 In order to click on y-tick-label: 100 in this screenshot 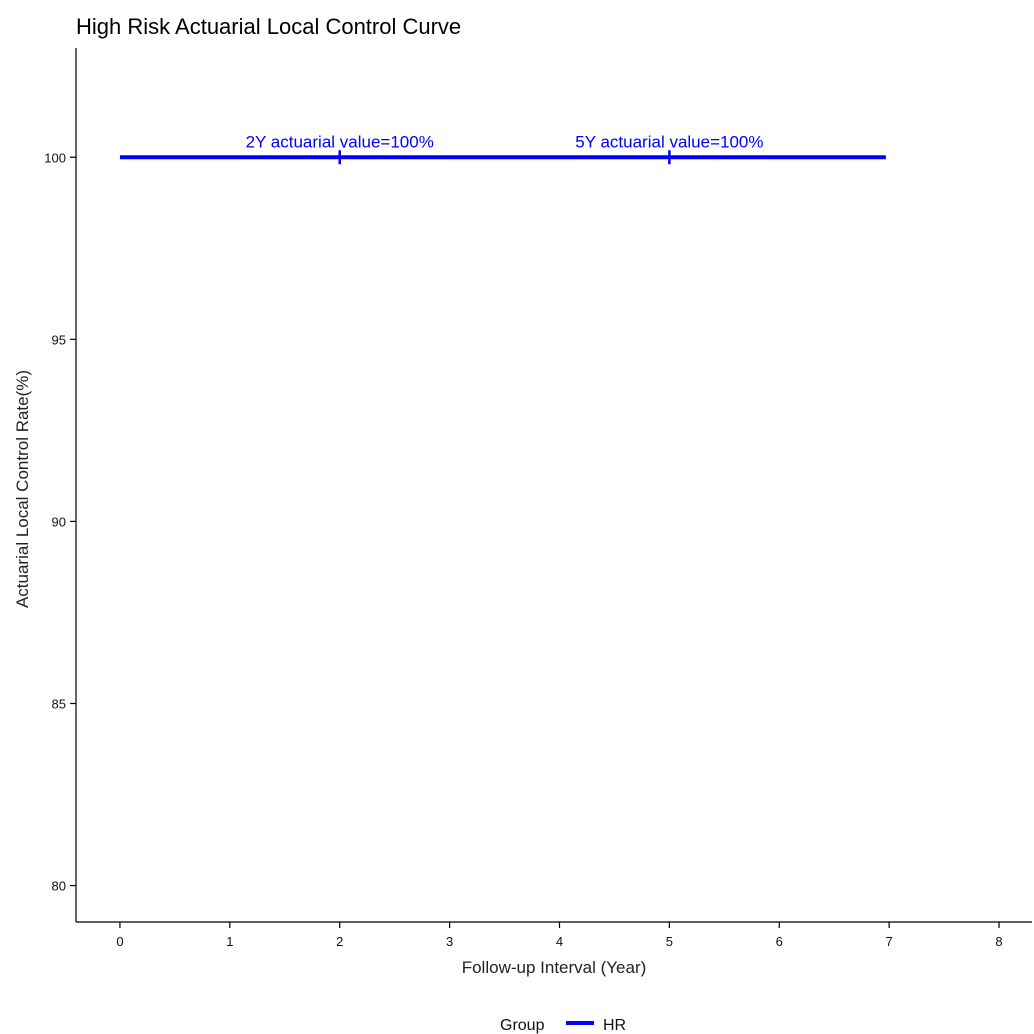, I will do `click(55, 157)`.